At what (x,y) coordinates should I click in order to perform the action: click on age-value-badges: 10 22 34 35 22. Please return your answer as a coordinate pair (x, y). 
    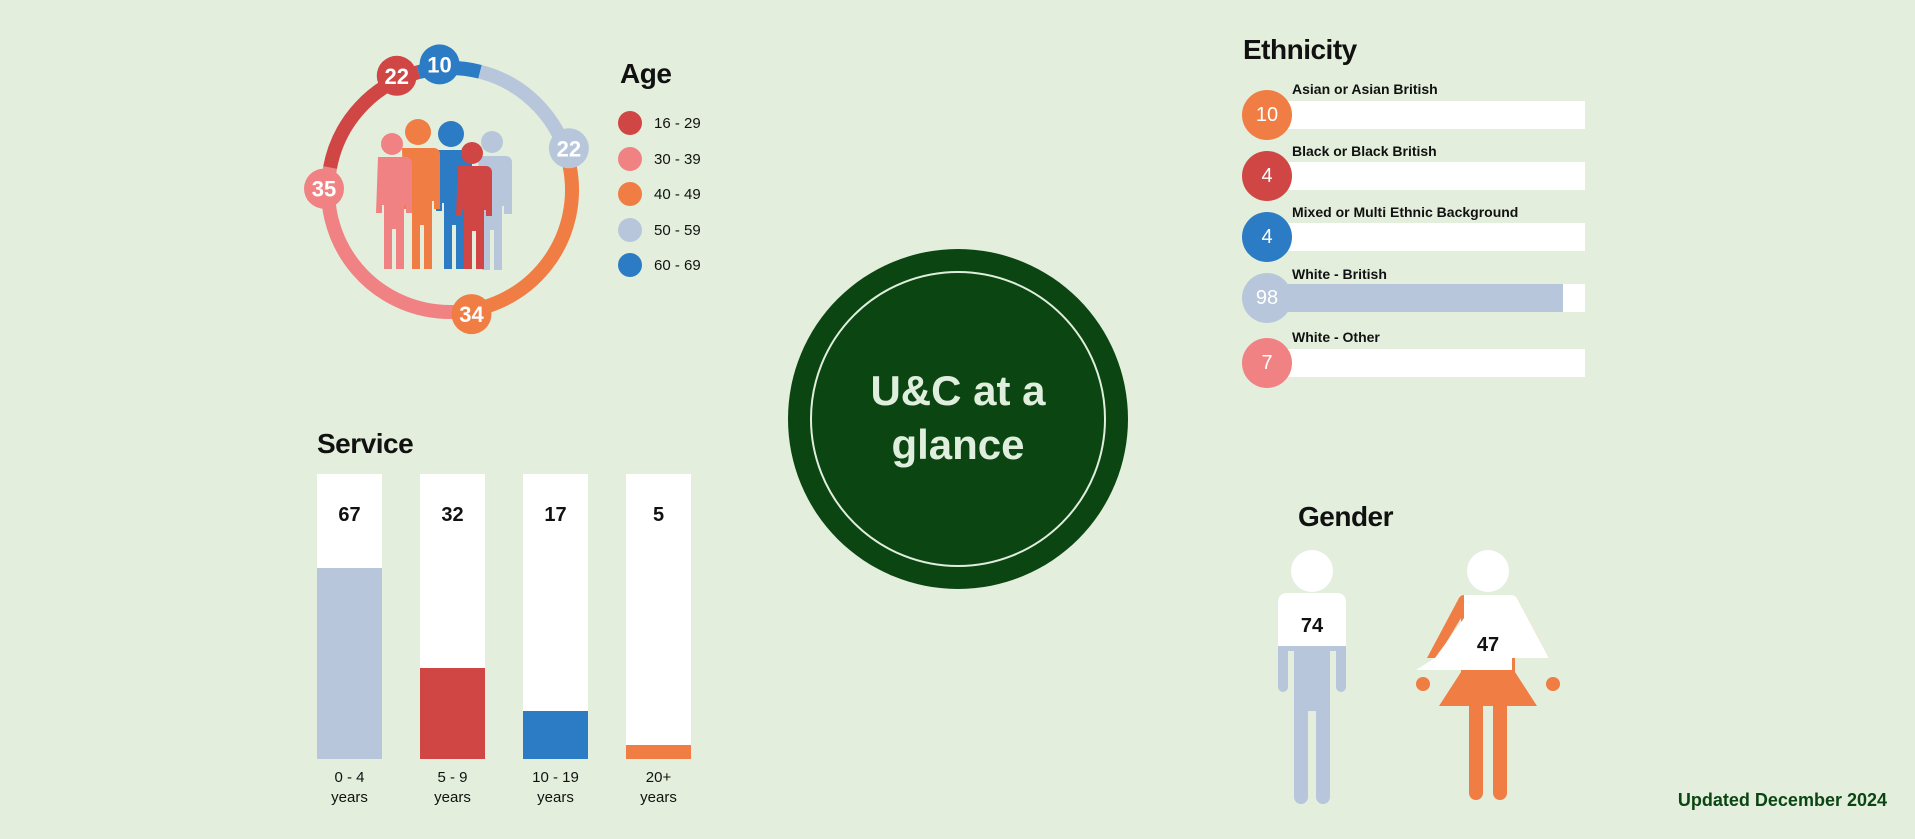
    Looking at the image, I should click on (446, 189).